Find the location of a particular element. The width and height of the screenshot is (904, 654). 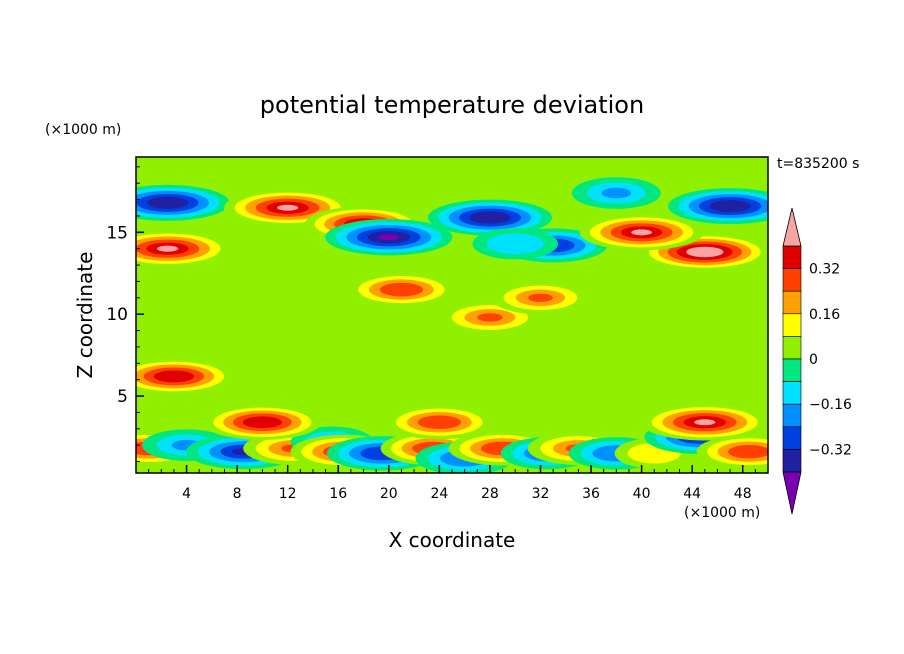

x-tick-label: 28 is located at coordinates (490, 494).